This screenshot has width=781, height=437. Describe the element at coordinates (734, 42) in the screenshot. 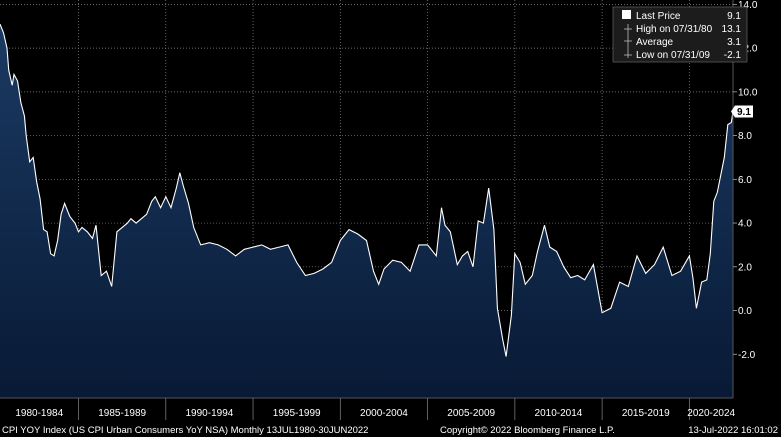

I see `legend-value-average: 3.1` at that location.